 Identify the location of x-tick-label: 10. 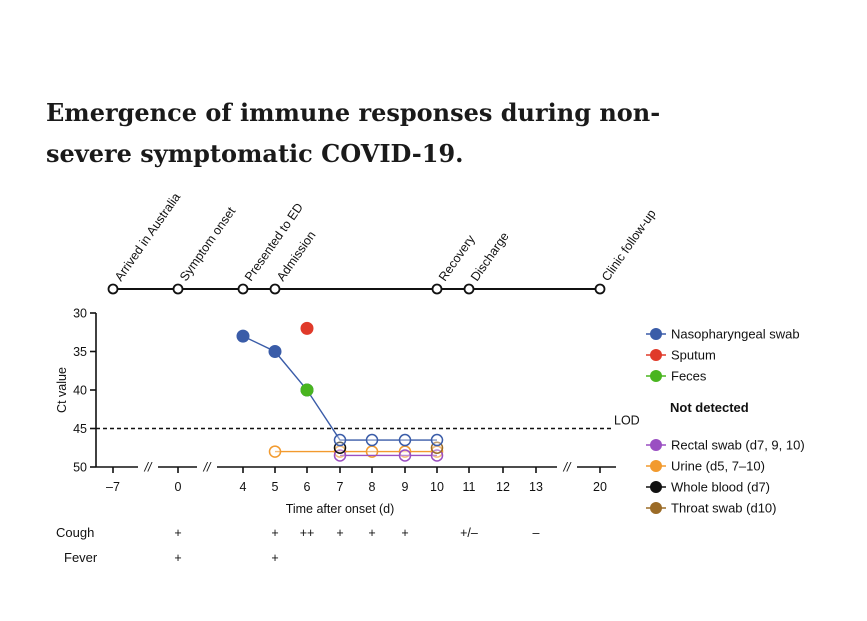
(437, 487).